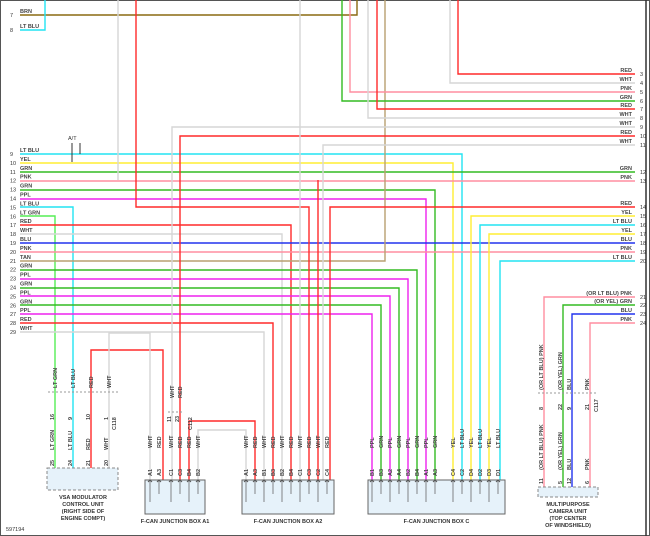 Image resolution: width=650 pixels, height=536 pixels. What do you see at coordinates (643, 244) in the screenshot?
I see `right-row-number: 18` at bounding box center [643, 244].